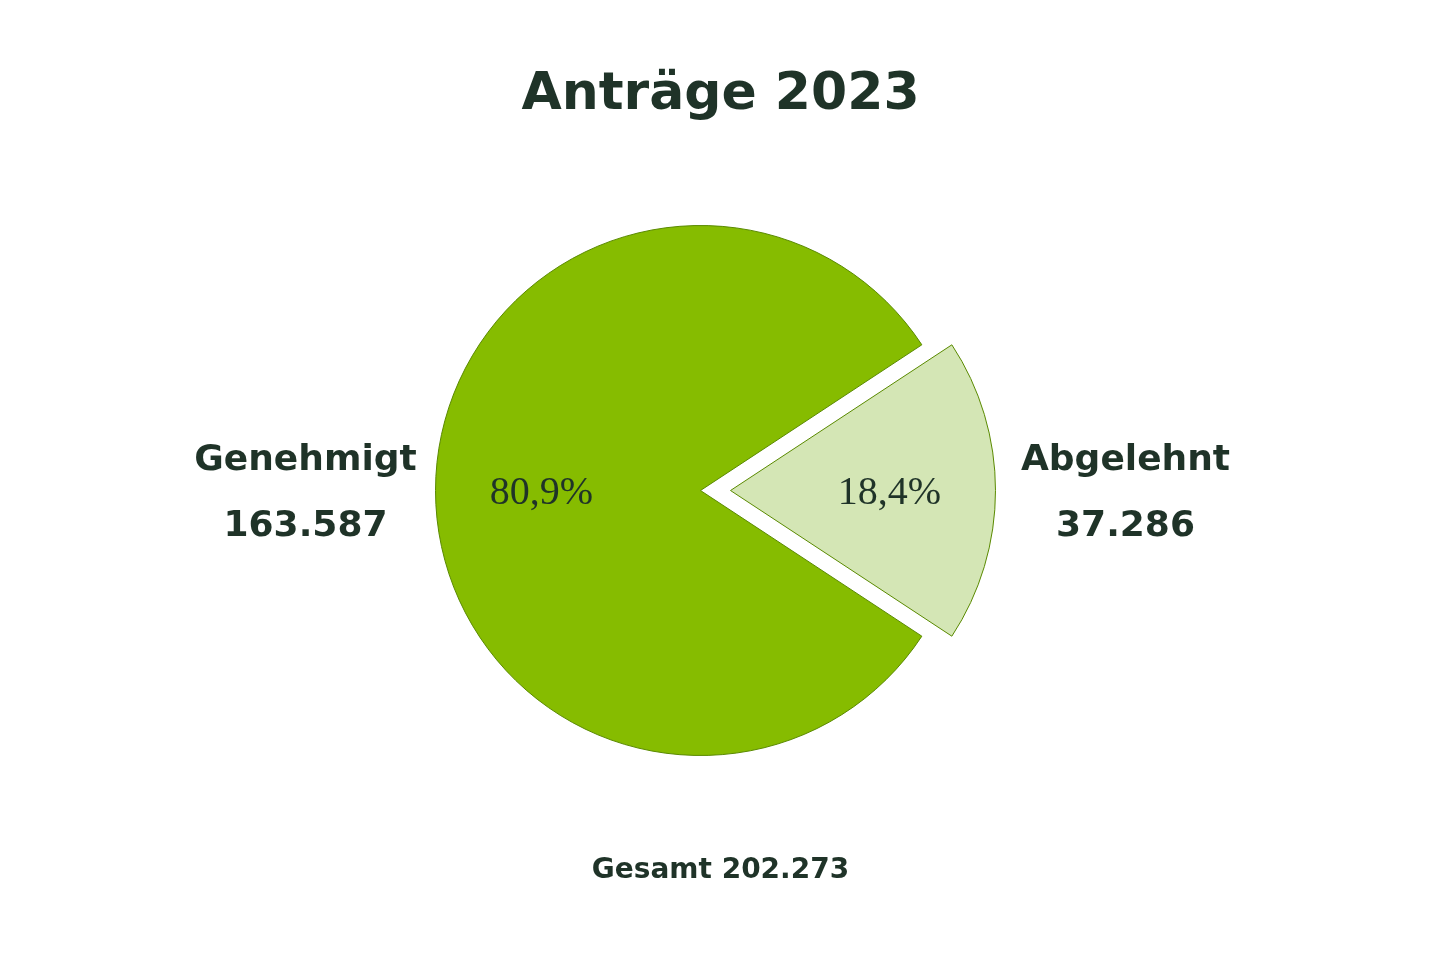 This screenshot has width=1440, height=960. Describe the element at coordinates (889, 490) in the screenshot. I see `data-label: 18,4%` at that location.